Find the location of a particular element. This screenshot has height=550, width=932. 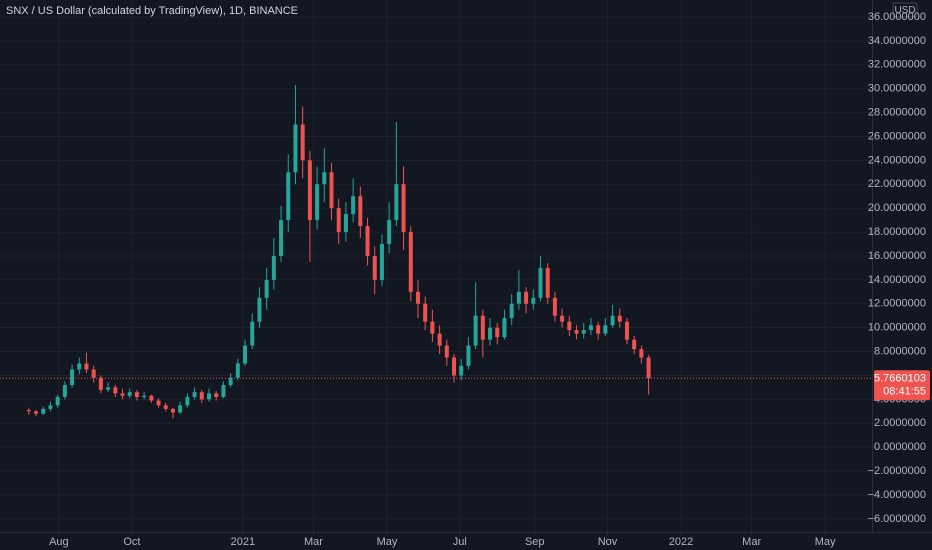

x-tick-label: Oct is located at coordinates (131, 542).